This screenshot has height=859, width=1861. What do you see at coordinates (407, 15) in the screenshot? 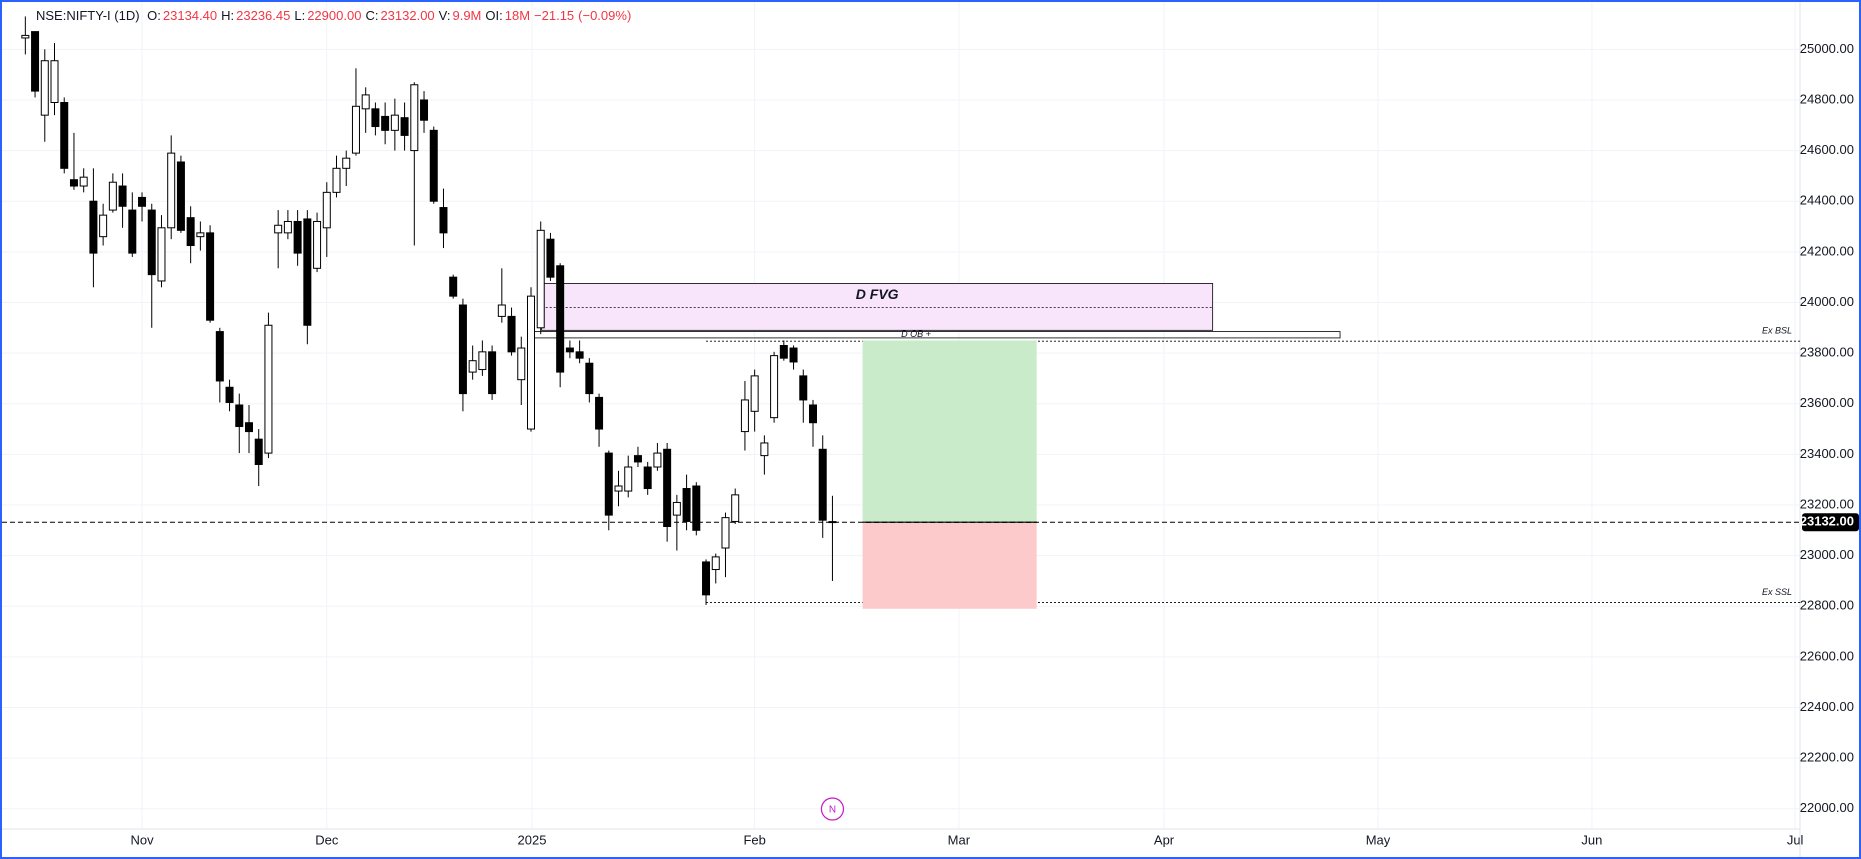
I see `field-value: 23132.00` at bounding box center [407, 15].